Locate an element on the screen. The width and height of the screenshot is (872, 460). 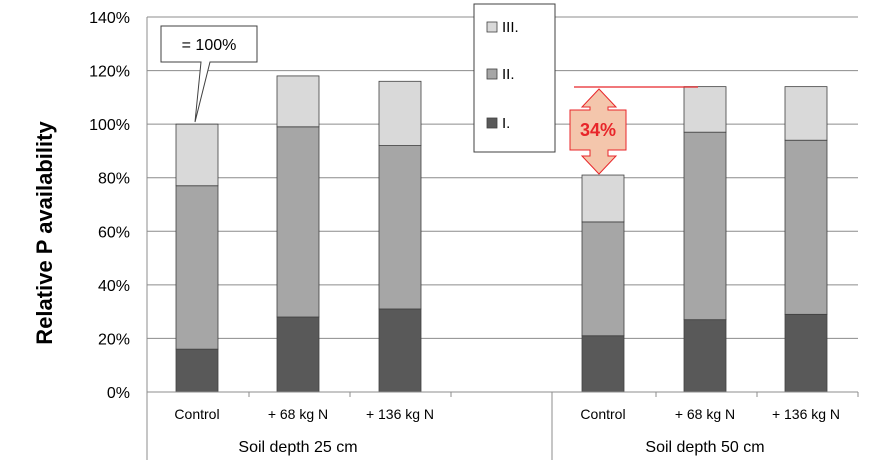
y-tick-label: 80% is located at coordinates (114, 179).